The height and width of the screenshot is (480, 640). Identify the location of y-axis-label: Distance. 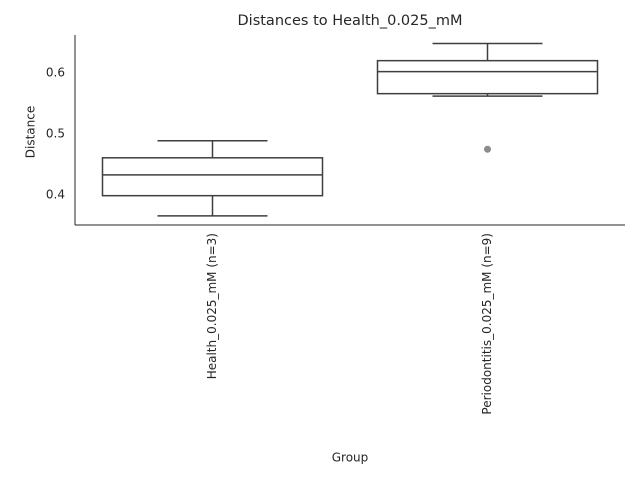
(31, 132).